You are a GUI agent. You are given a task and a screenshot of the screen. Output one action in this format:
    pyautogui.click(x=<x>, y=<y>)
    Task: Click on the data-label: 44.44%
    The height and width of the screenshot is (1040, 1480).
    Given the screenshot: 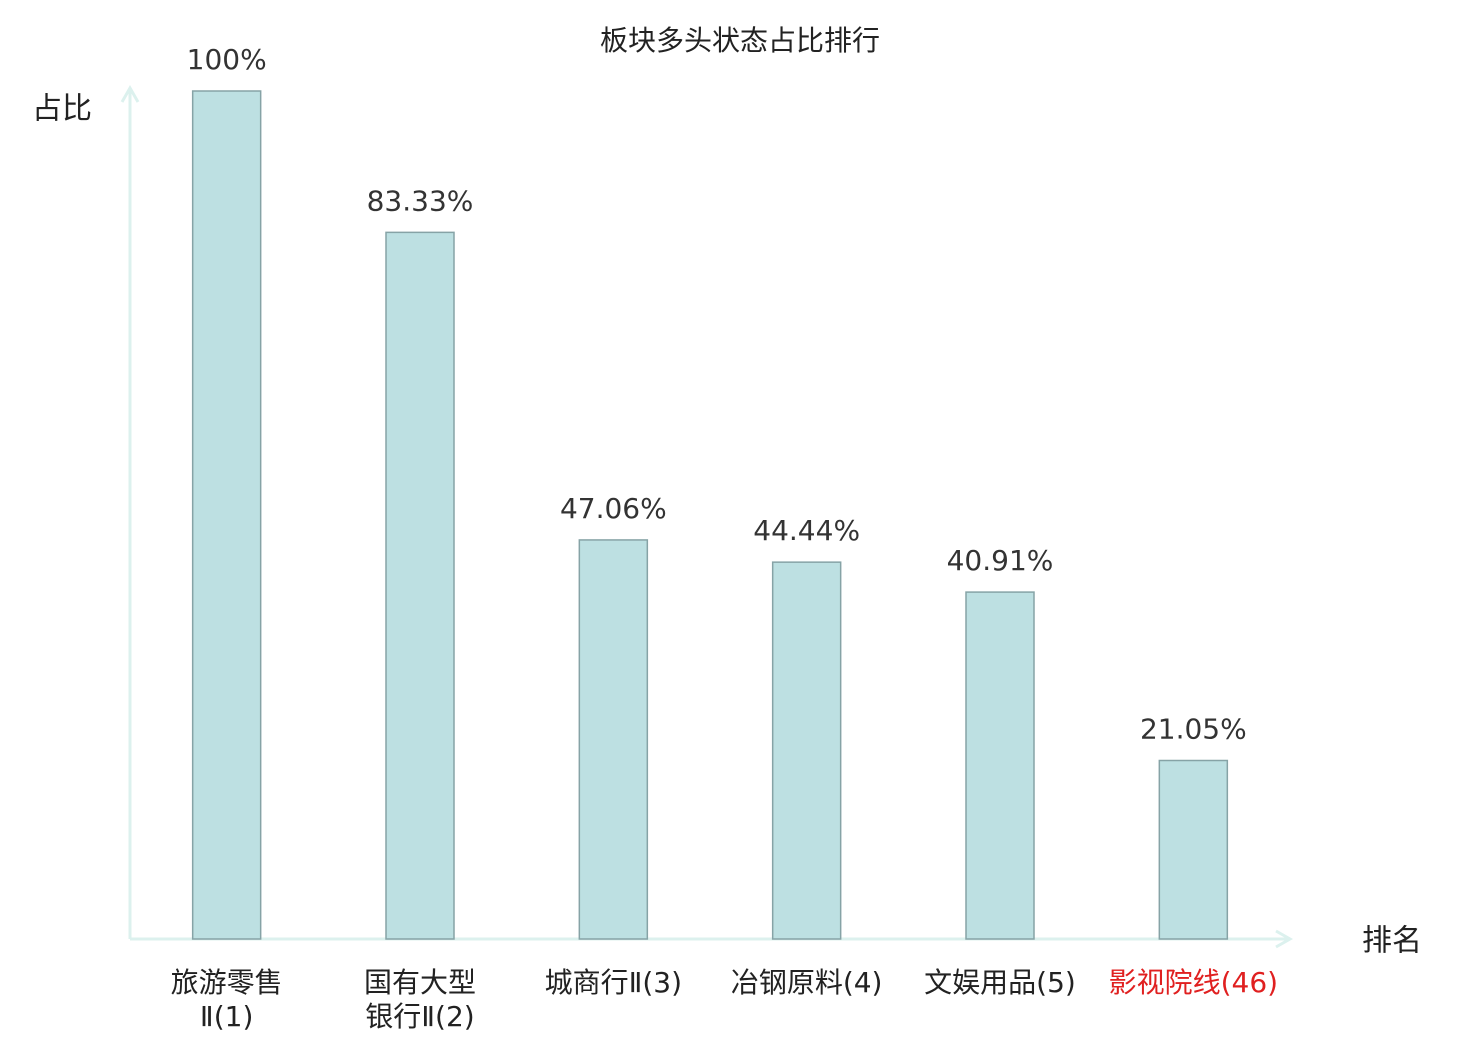 What is the action you would take?
    pyautogui.click(x=806, y=530)
    